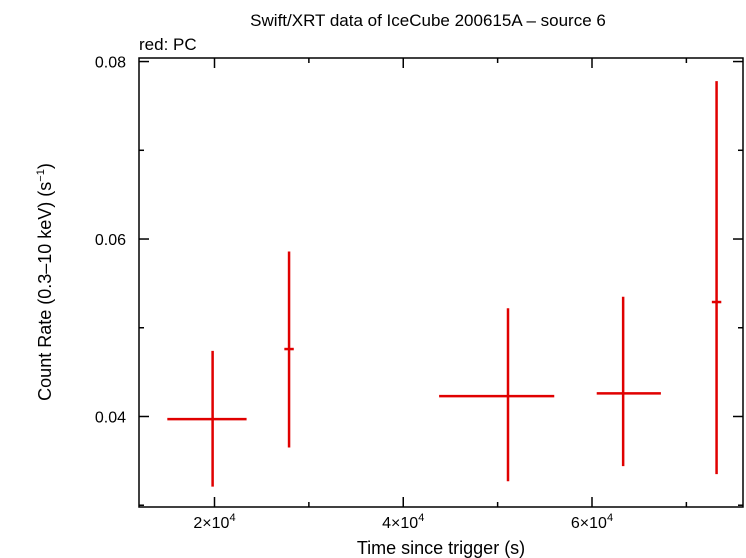 This screenshot has width=746, height=558. I want to click on y-axis-label-superscript: −1, so click(41, 175).